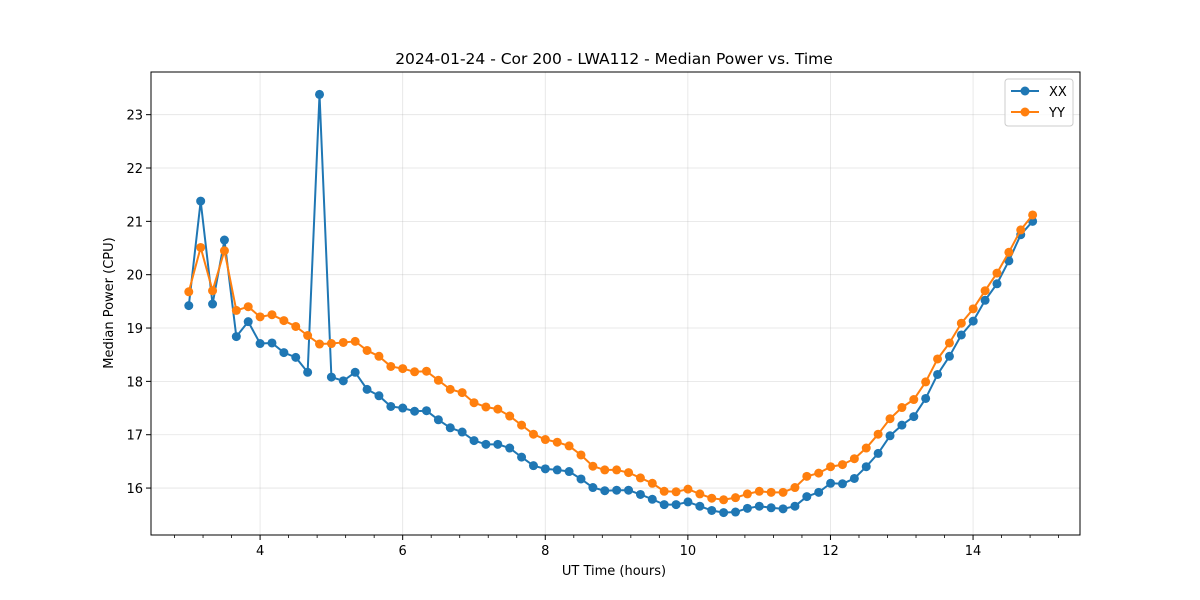 The image size is (1200, 600). I want to click on y-tick-label: 16, so click(134, 489).